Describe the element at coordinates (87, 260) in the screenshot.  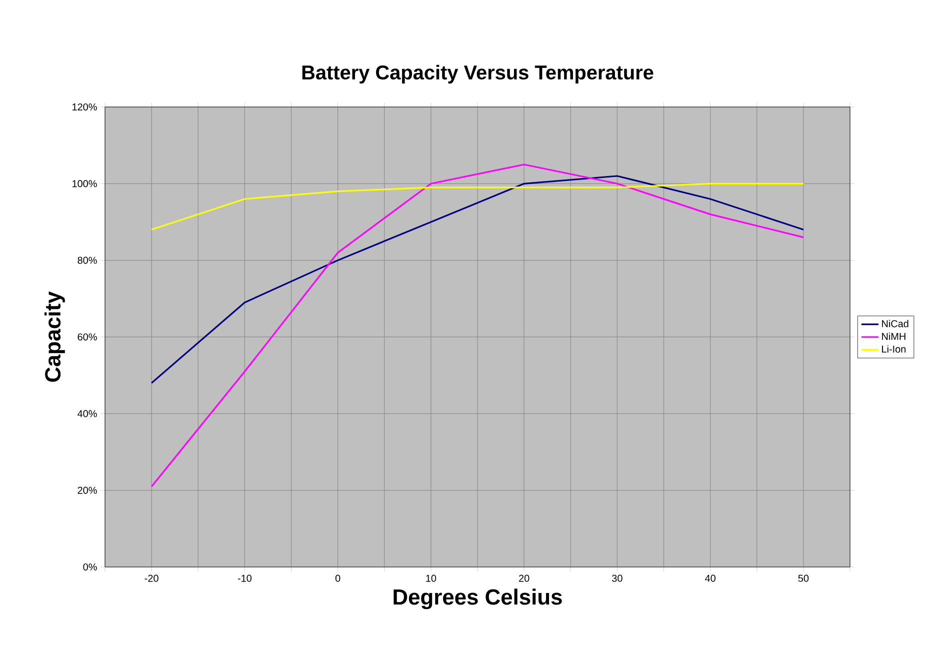
I see `y-tick-label: 80%` at that location.